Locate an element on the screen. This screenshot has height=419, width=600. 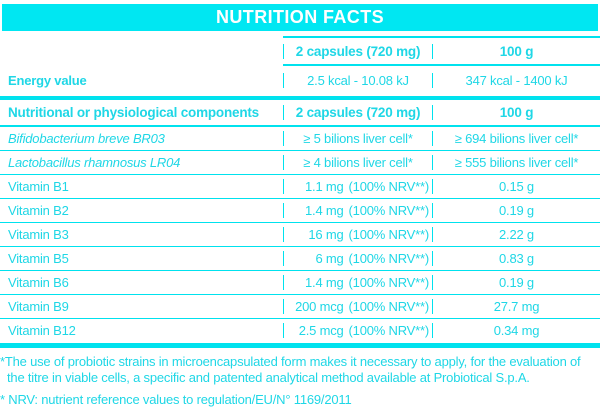
amount-value: 16 mg is located at coordinates (326, 234).